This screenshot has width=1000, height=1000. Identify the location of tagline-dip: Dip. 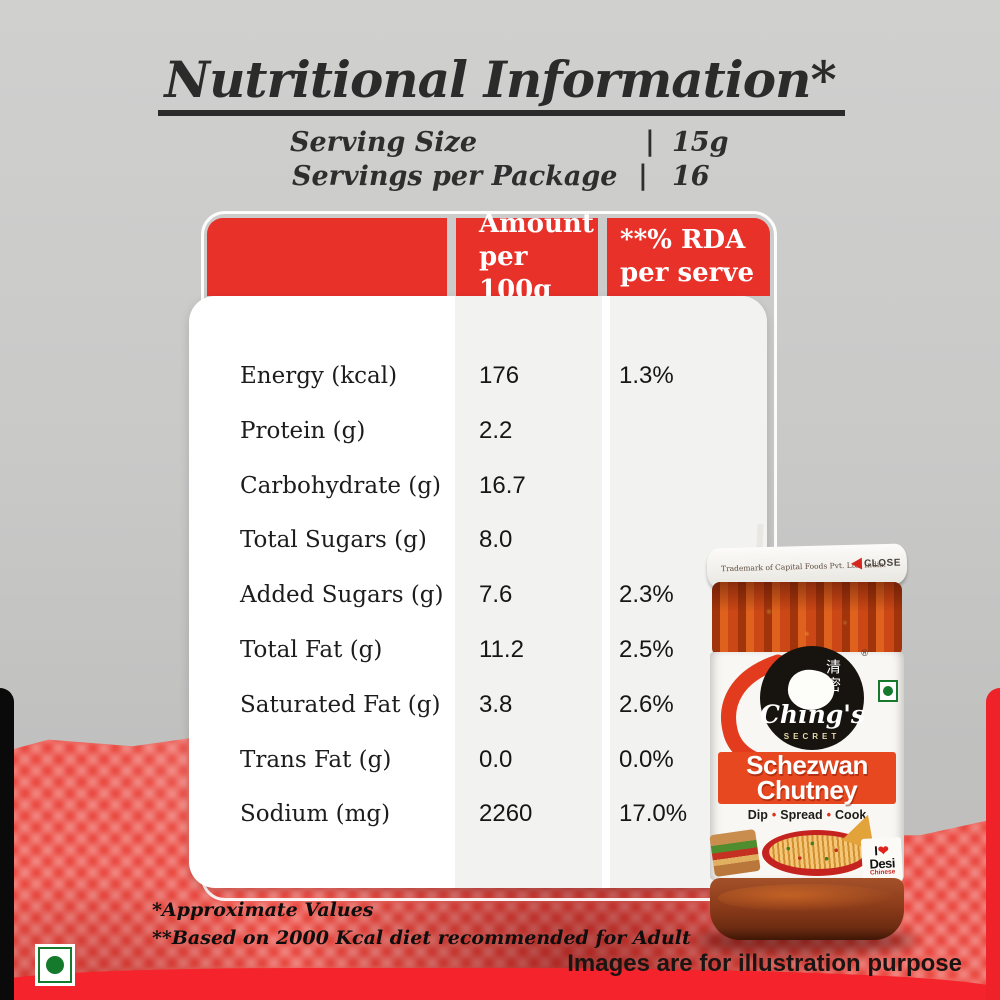
(757, 815).